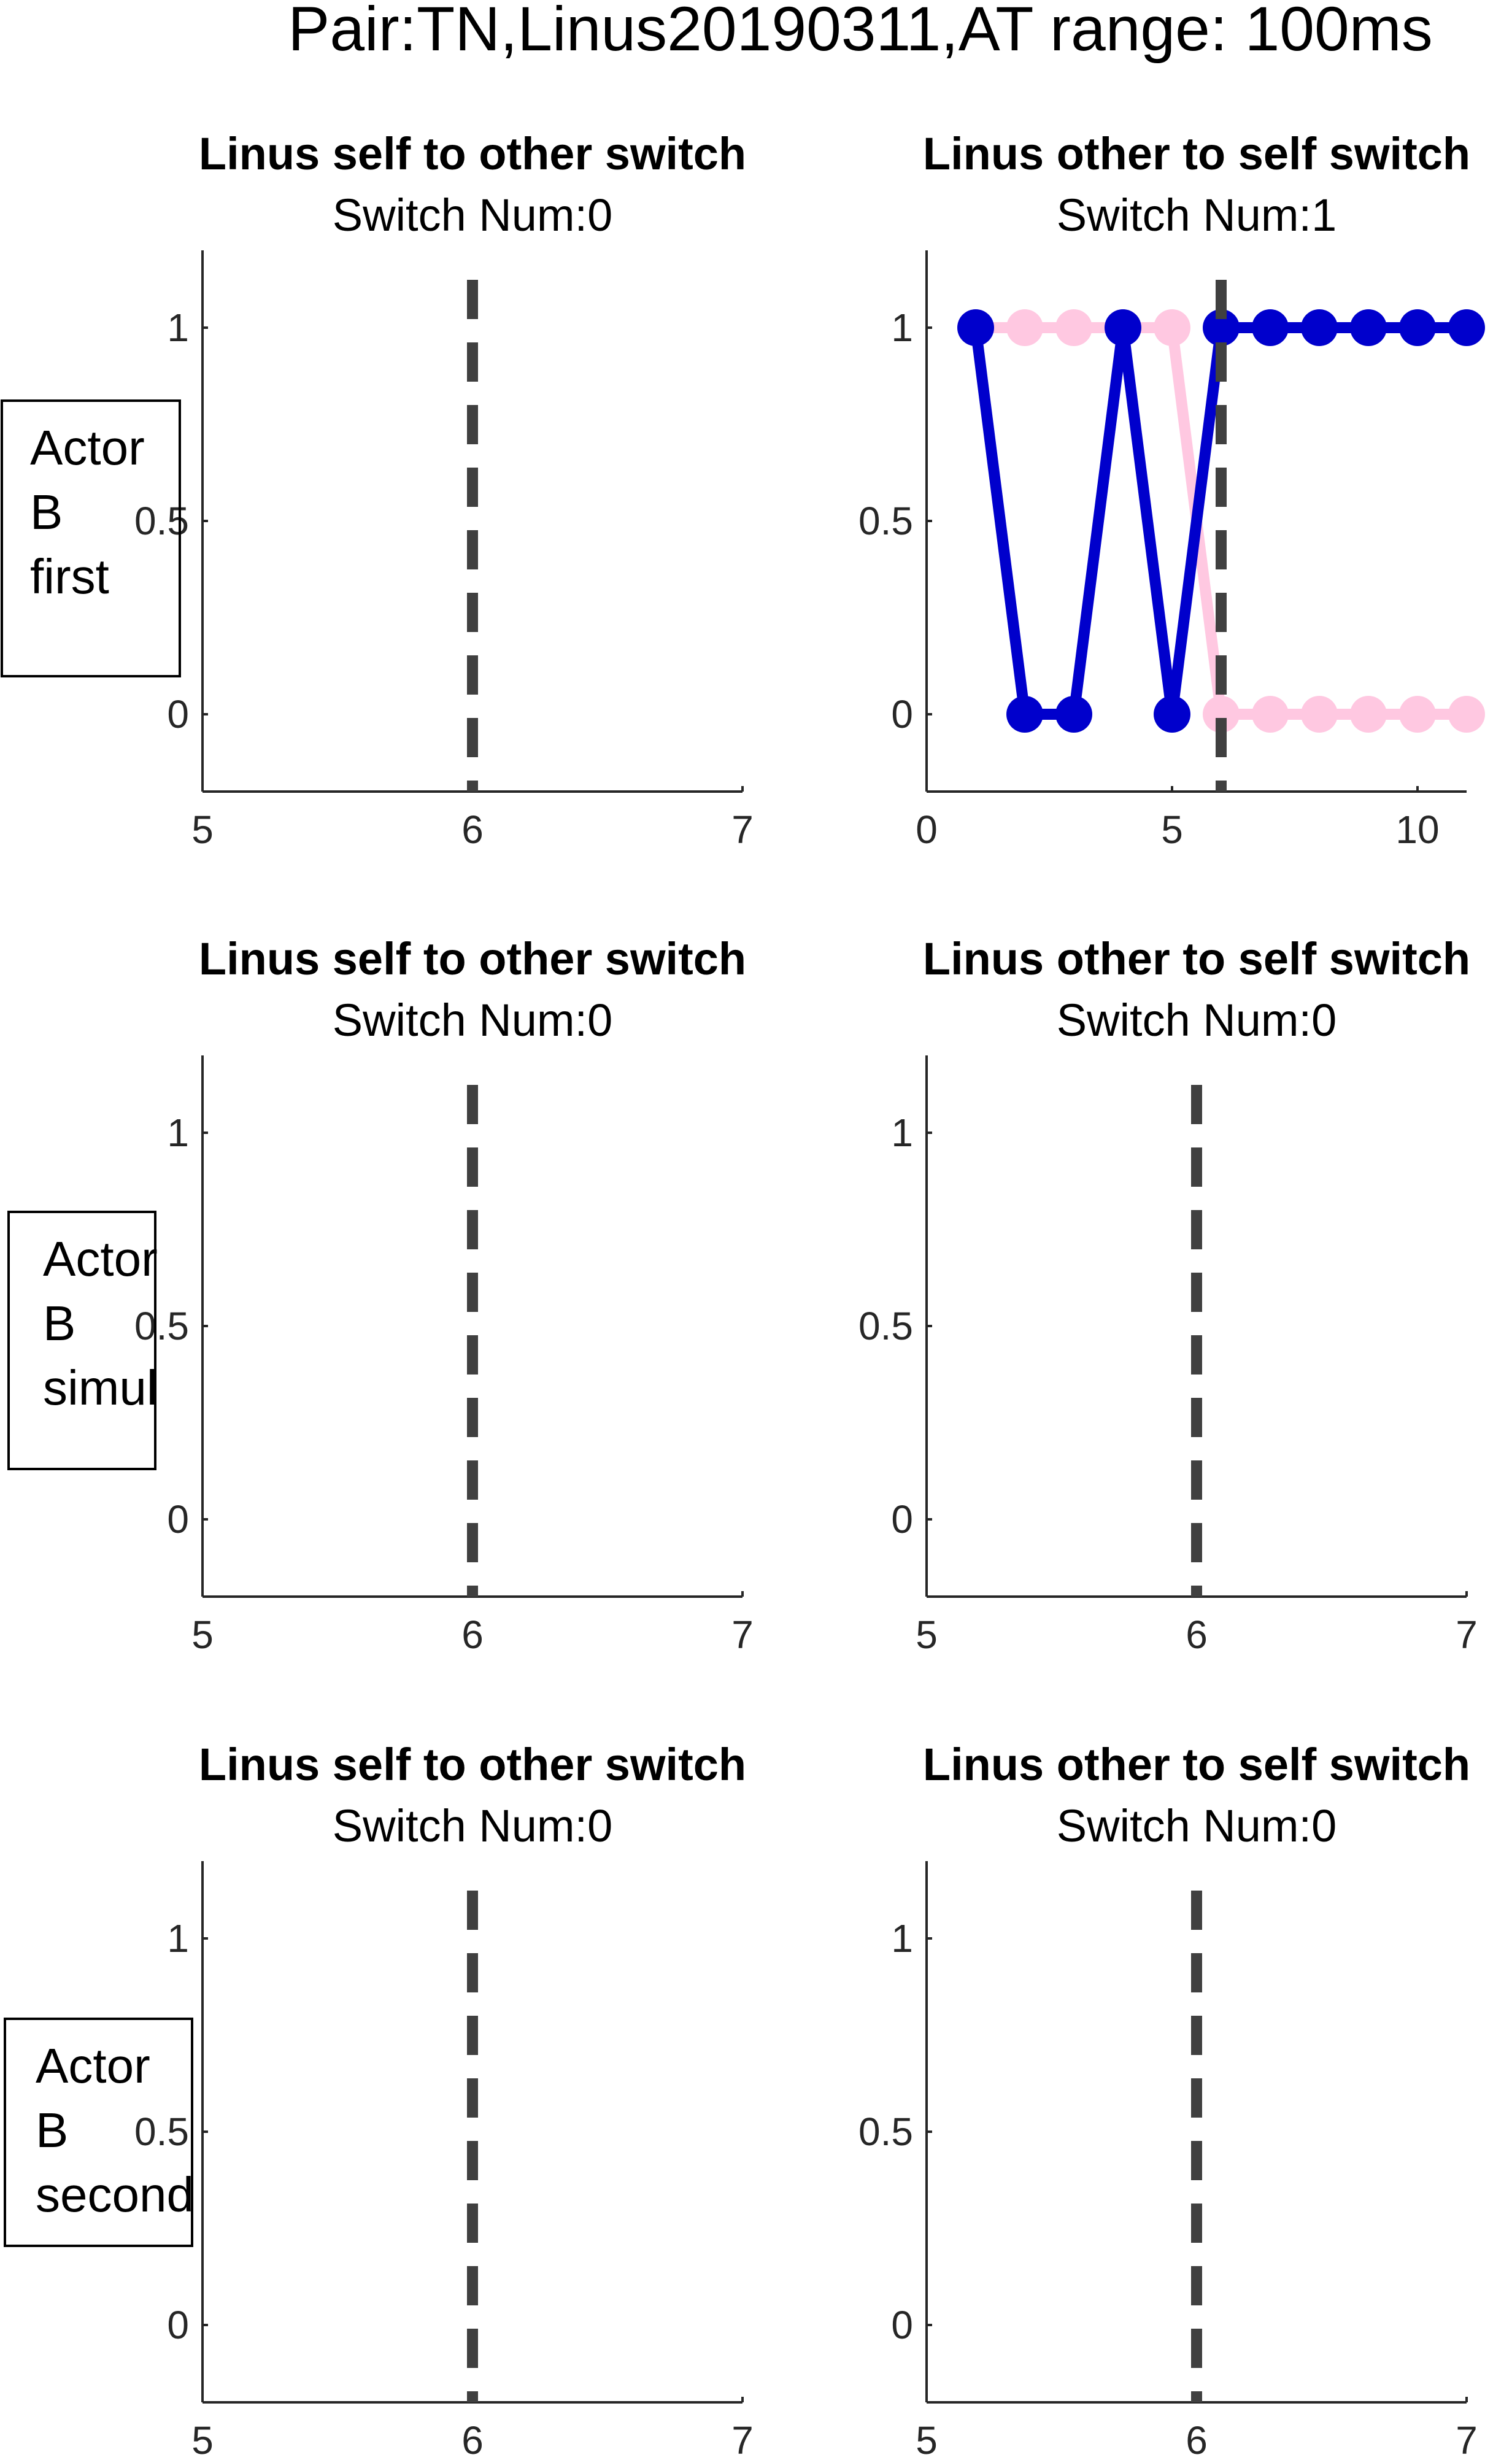  I want to click on x-tick-label: 0, so click(927, 830).